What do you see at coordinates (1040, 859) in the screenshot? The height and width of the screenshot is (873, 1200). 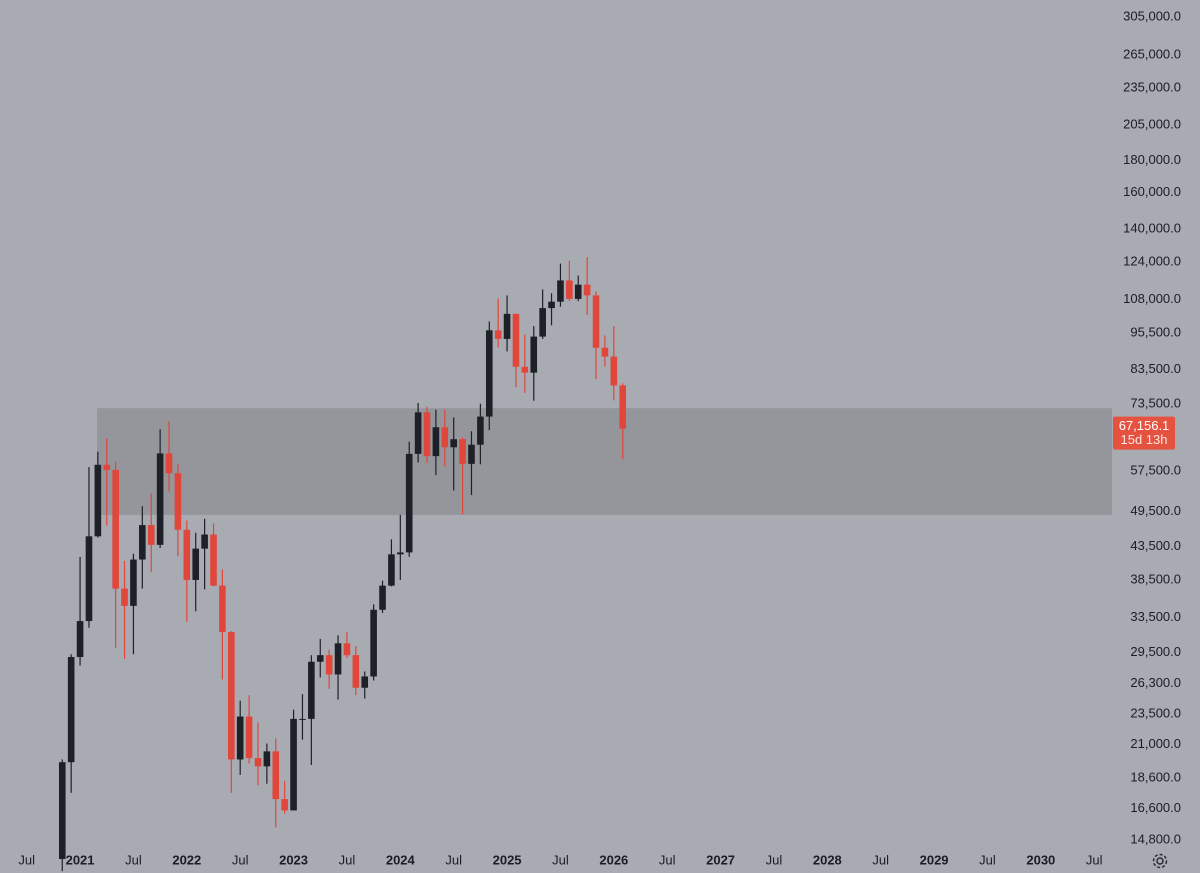 I see `x-tick-label: 2030` at bounding box center [1040, 859].